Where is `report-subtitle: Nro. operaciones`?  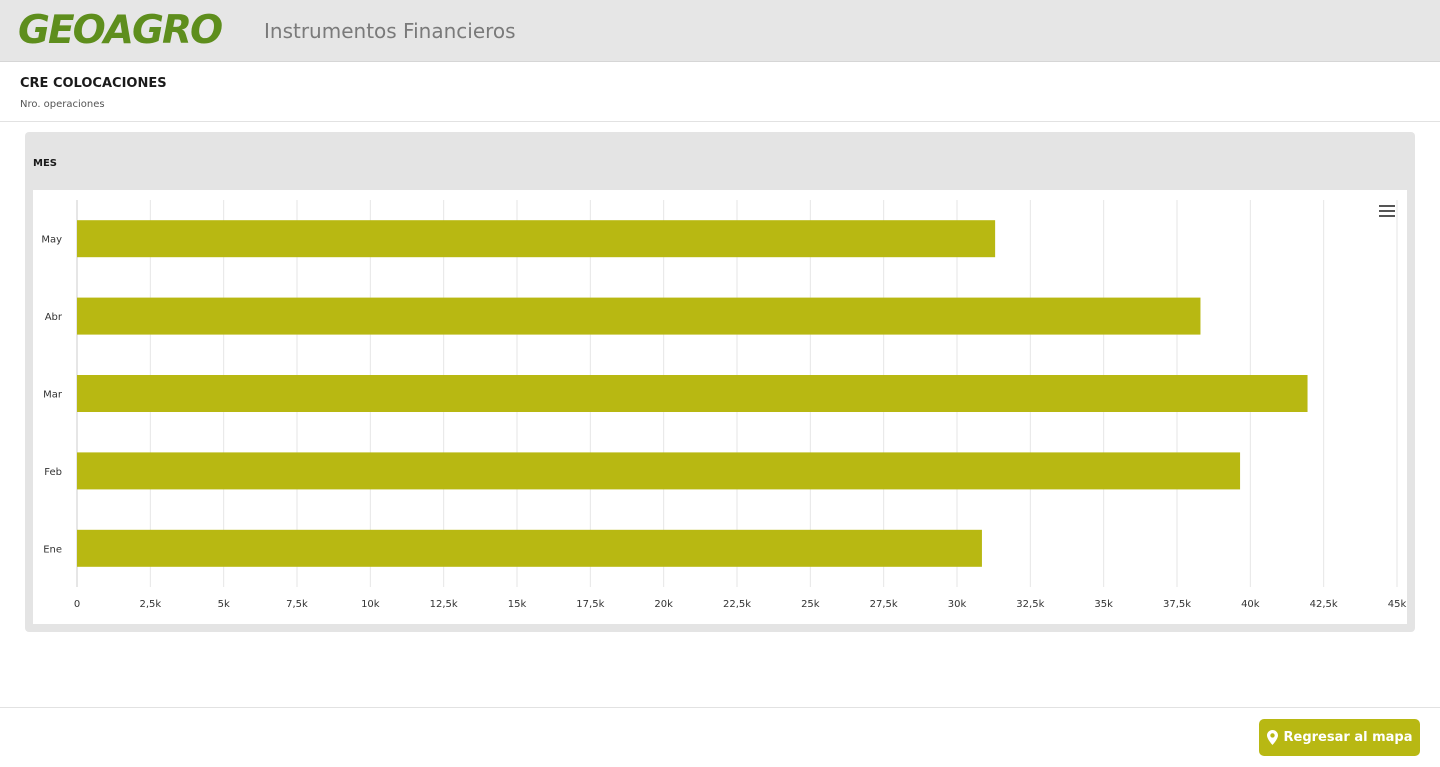
report-subtitle: Nro. operaciones is located at coordinates (62, 104).